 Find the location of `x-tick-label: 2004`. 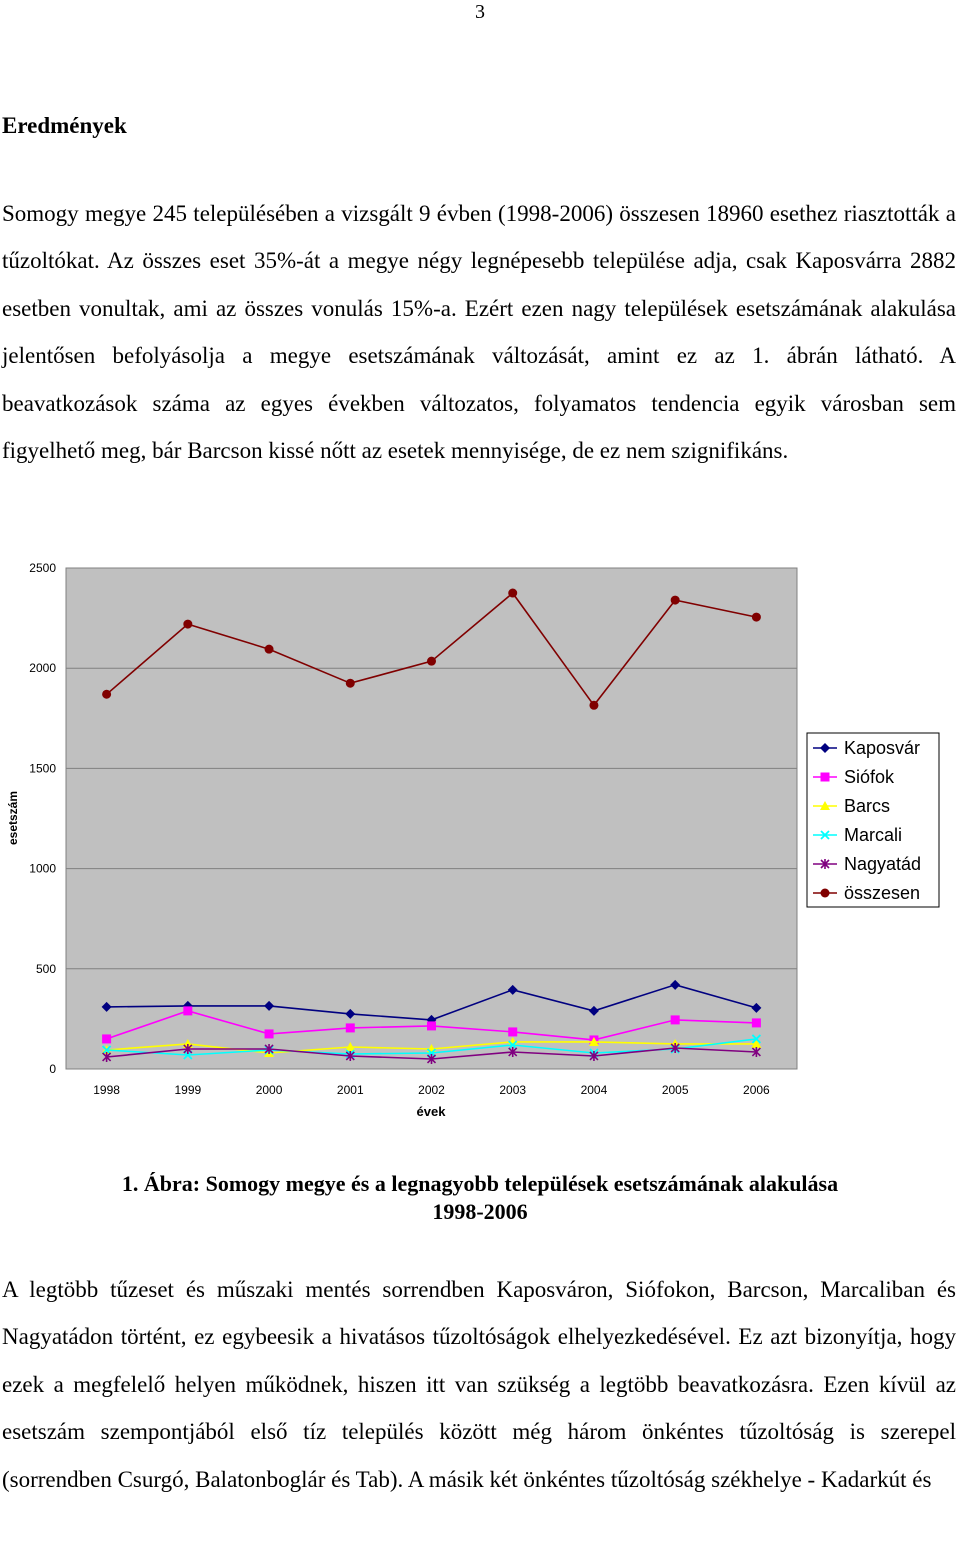

x-tick-label: 2004 is located at coordinates (594, 1090).